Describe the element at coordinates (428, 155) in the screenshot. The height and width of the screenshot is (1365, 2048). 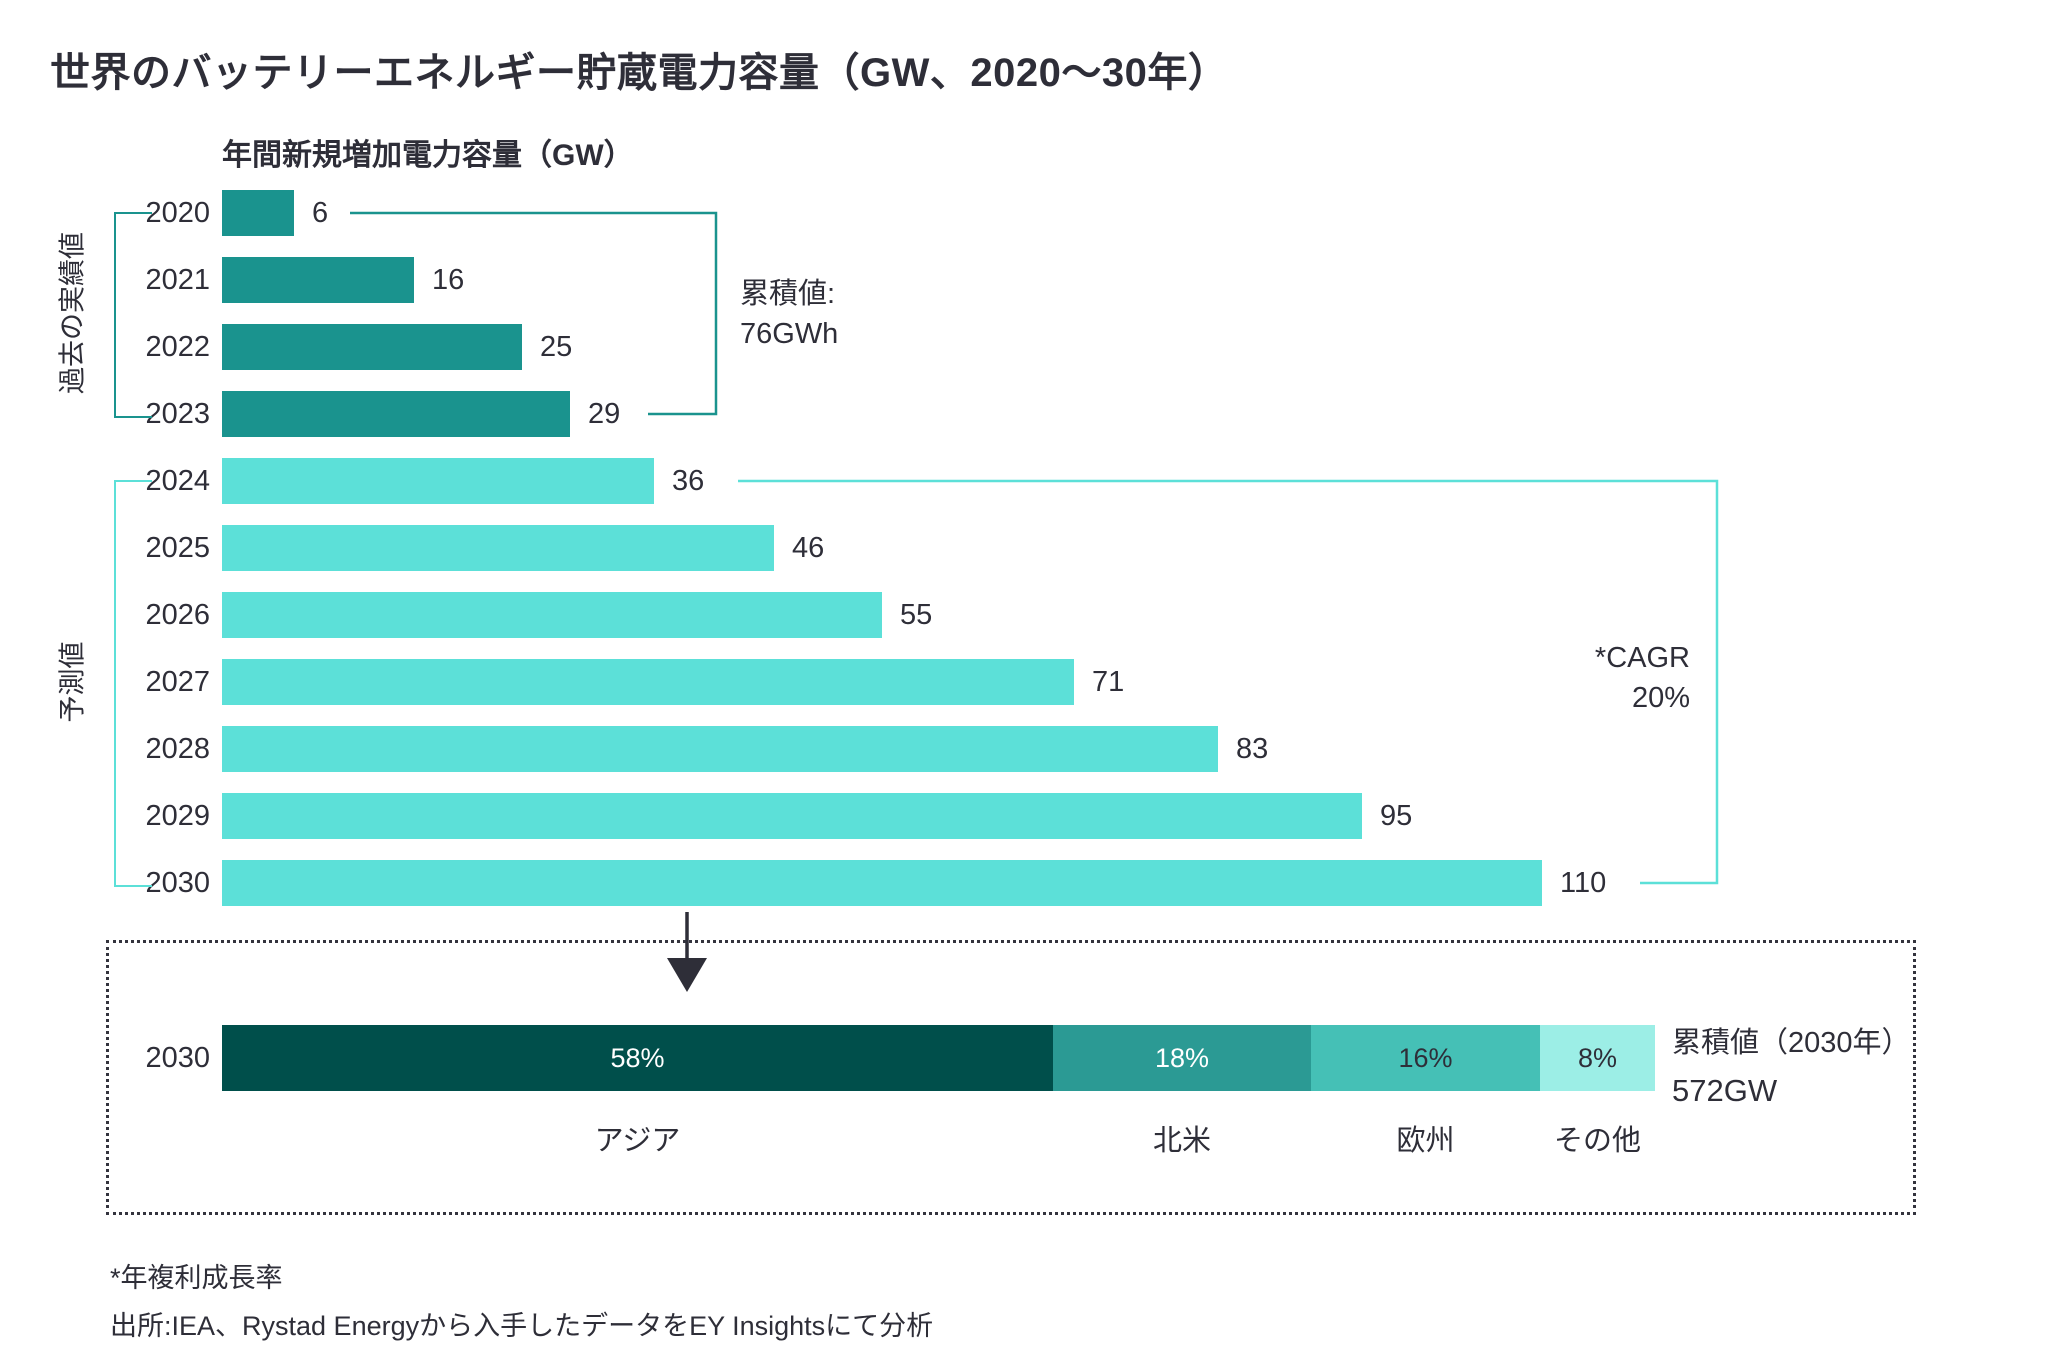
I see `chart-subtitle: 年間新規増加電力容量（GW）` at that location.